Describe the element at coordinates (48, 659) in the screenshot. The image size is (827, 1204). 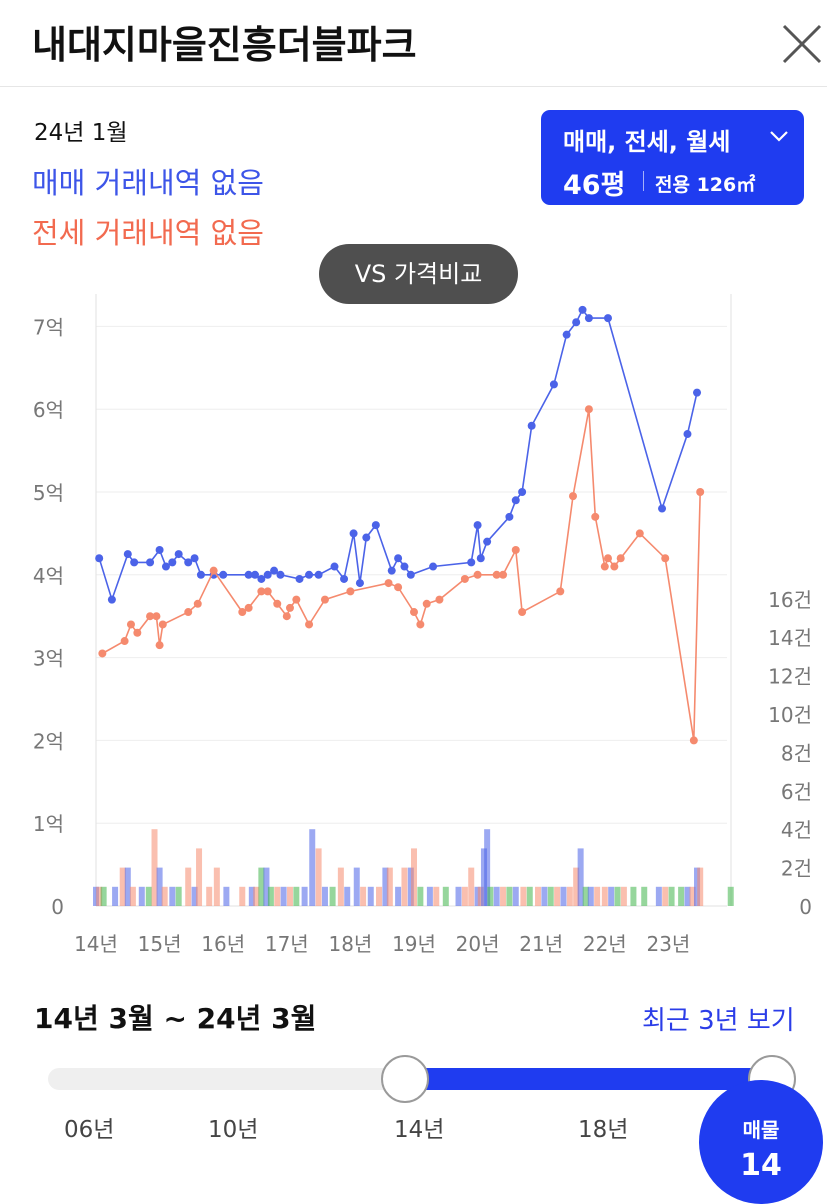
I see `y-tick-label: 3억` at that location.